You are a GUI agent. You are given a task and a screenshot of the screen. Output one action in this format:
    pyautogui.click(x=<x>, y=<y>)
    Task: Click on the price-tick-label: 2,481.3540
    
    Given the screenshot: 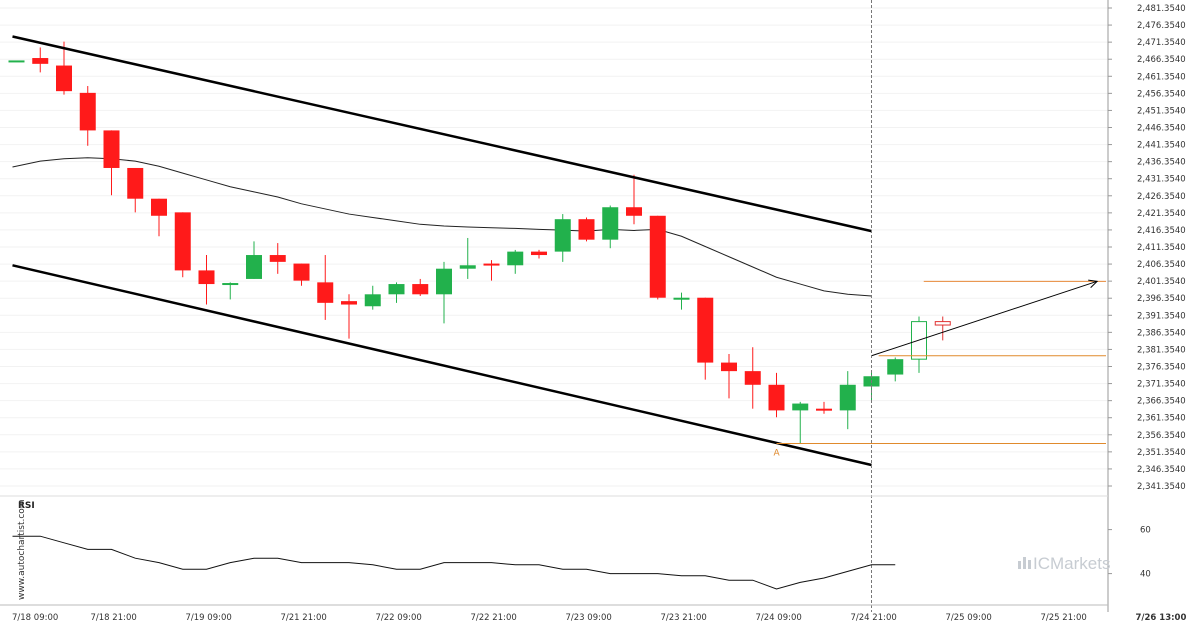 What is the action you would take?
    pyautogui.click(x=1161, y=9)
    